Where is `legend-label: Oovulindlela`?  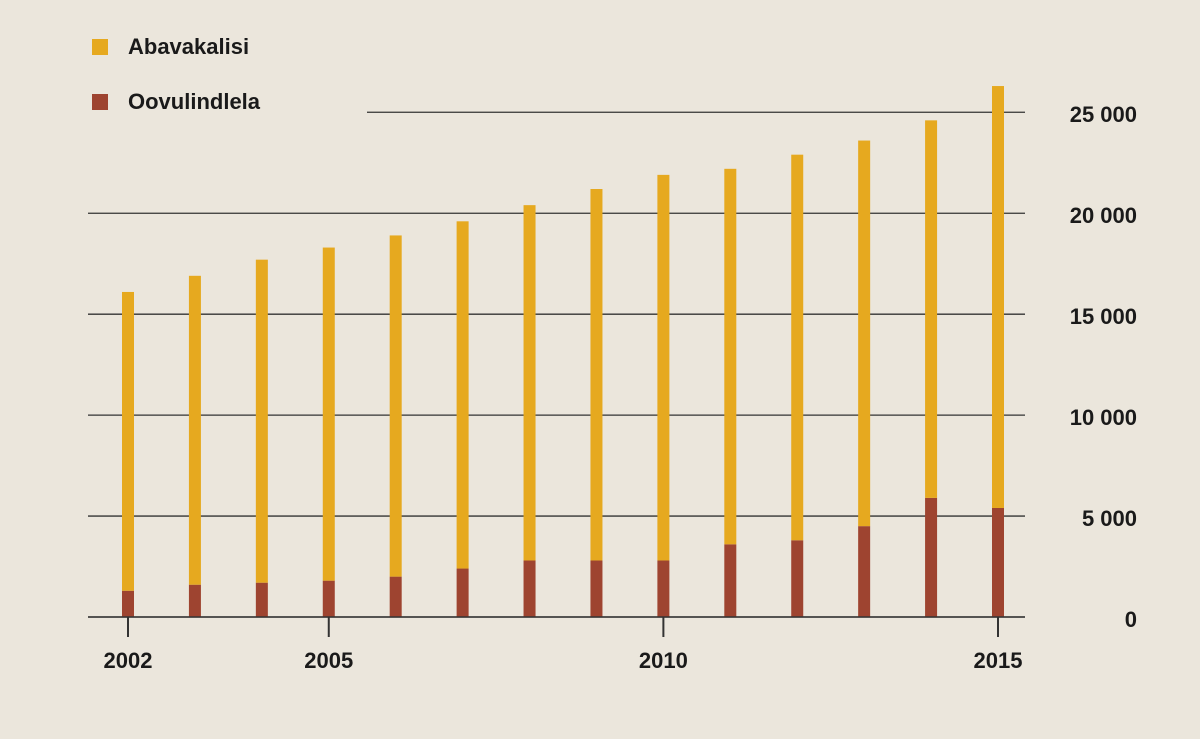 legend-label: Oovulindlela is located at coordinates (194, 101).